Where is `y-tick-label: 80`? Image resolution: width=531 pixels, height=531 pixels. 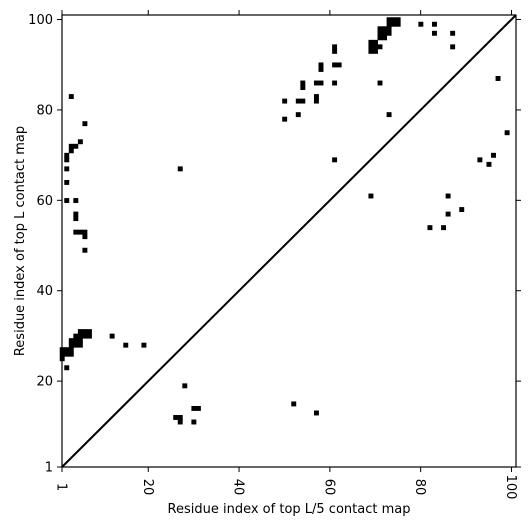
y-tick-label: 80 is located at coordinates (44, 110).